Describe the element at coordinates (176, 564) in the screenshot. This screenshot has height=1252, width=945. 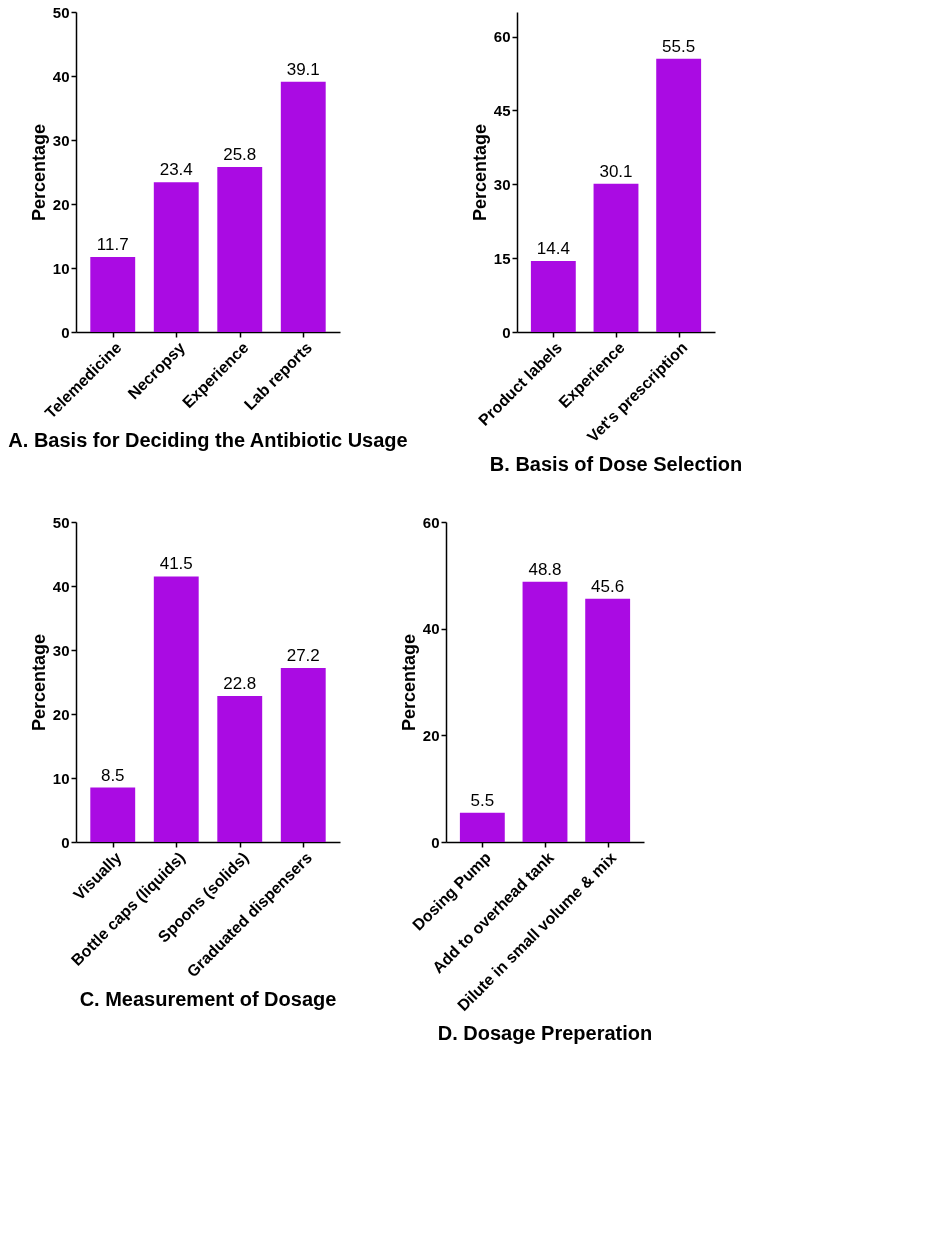
I see `data-label: 41.5` at that location.